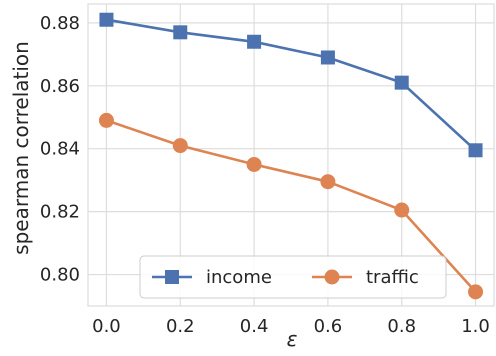 The image size is (496, 356). Describe the element at coordinates (475, 326) in the screenshot. I see `x-tick-label: 1.0` at that location.